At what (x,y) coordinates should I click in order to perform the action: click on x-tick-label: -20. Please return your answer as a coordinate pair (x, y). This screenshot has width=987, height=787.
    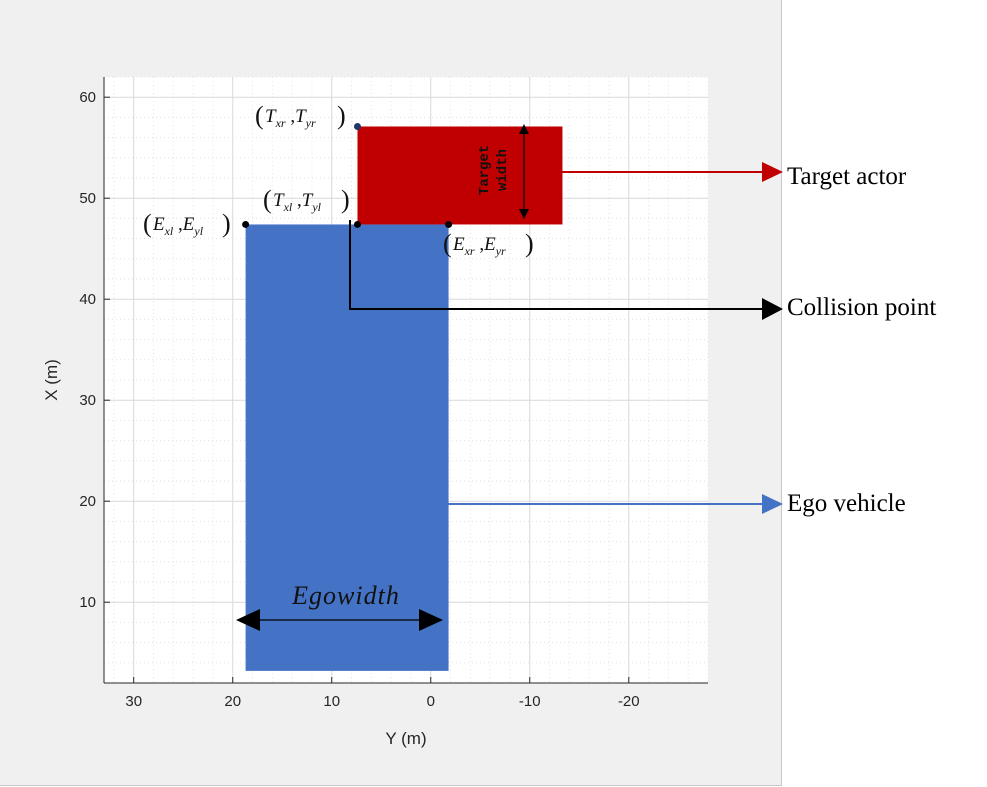
    Looking at the image, I should click on (629, 701).